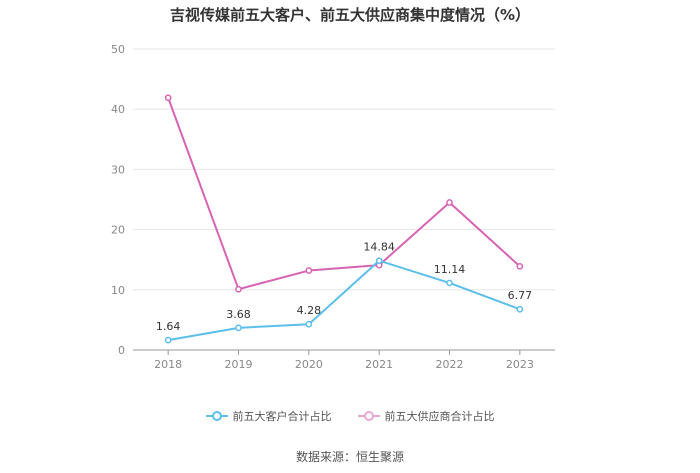 The width and height of the screenshot is (700, 473). I want to click on y-tick-label: 10, so click(118, 290).